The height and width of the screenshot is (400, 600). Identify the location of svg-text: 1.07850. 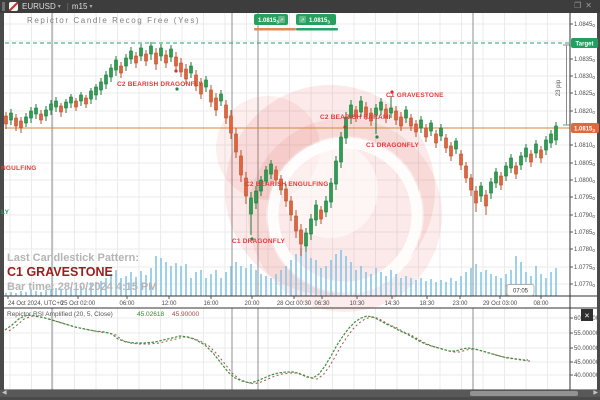
(584, 233).